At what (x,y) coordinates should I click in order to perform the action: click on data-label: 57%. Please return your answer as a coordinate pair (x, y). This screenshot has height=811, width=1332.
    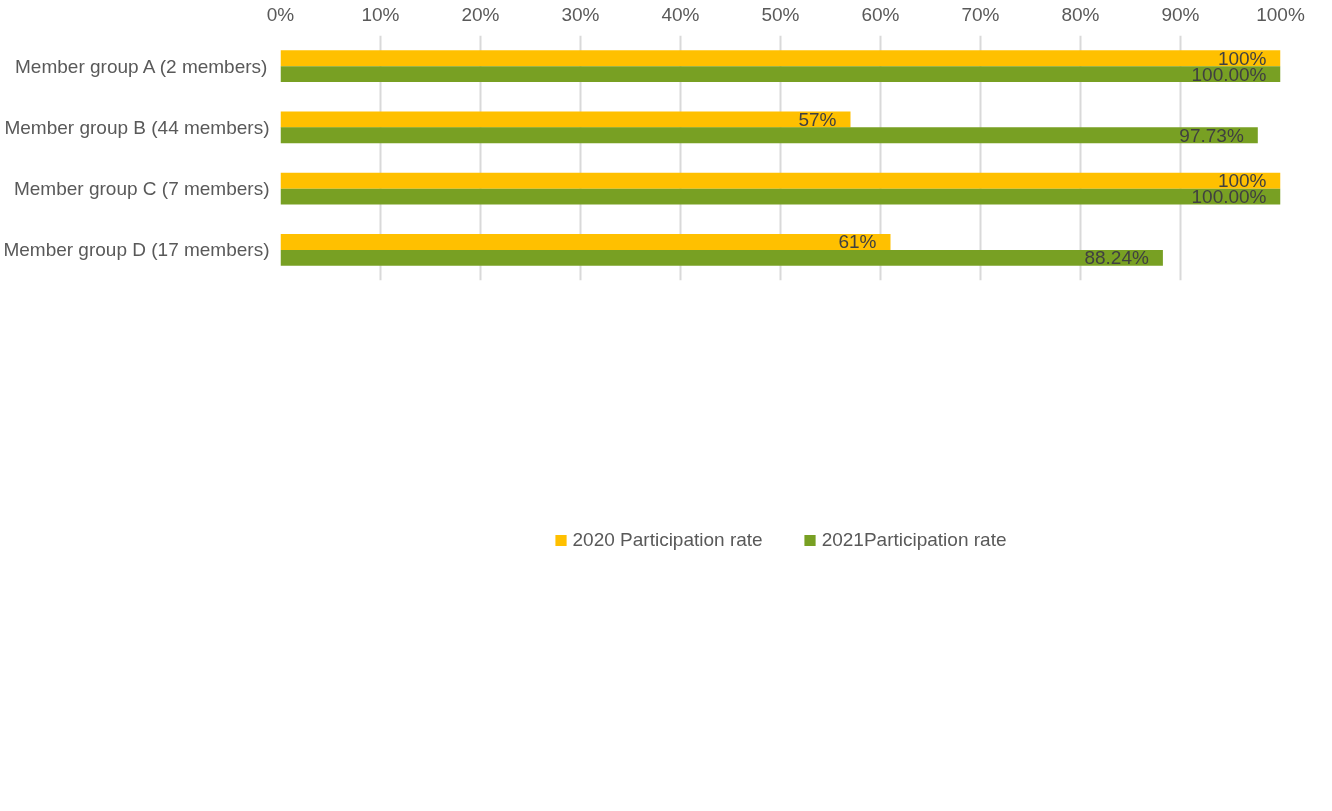
    Looking at the image, I should click on (817, 119).